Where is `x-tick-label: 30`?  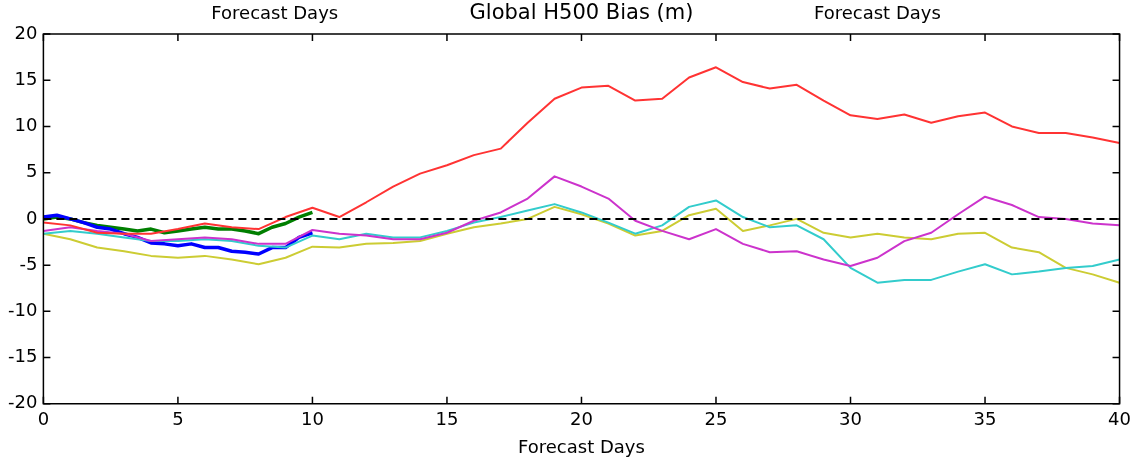
x-tick-label: 30 is located at coordinates (850, 419).